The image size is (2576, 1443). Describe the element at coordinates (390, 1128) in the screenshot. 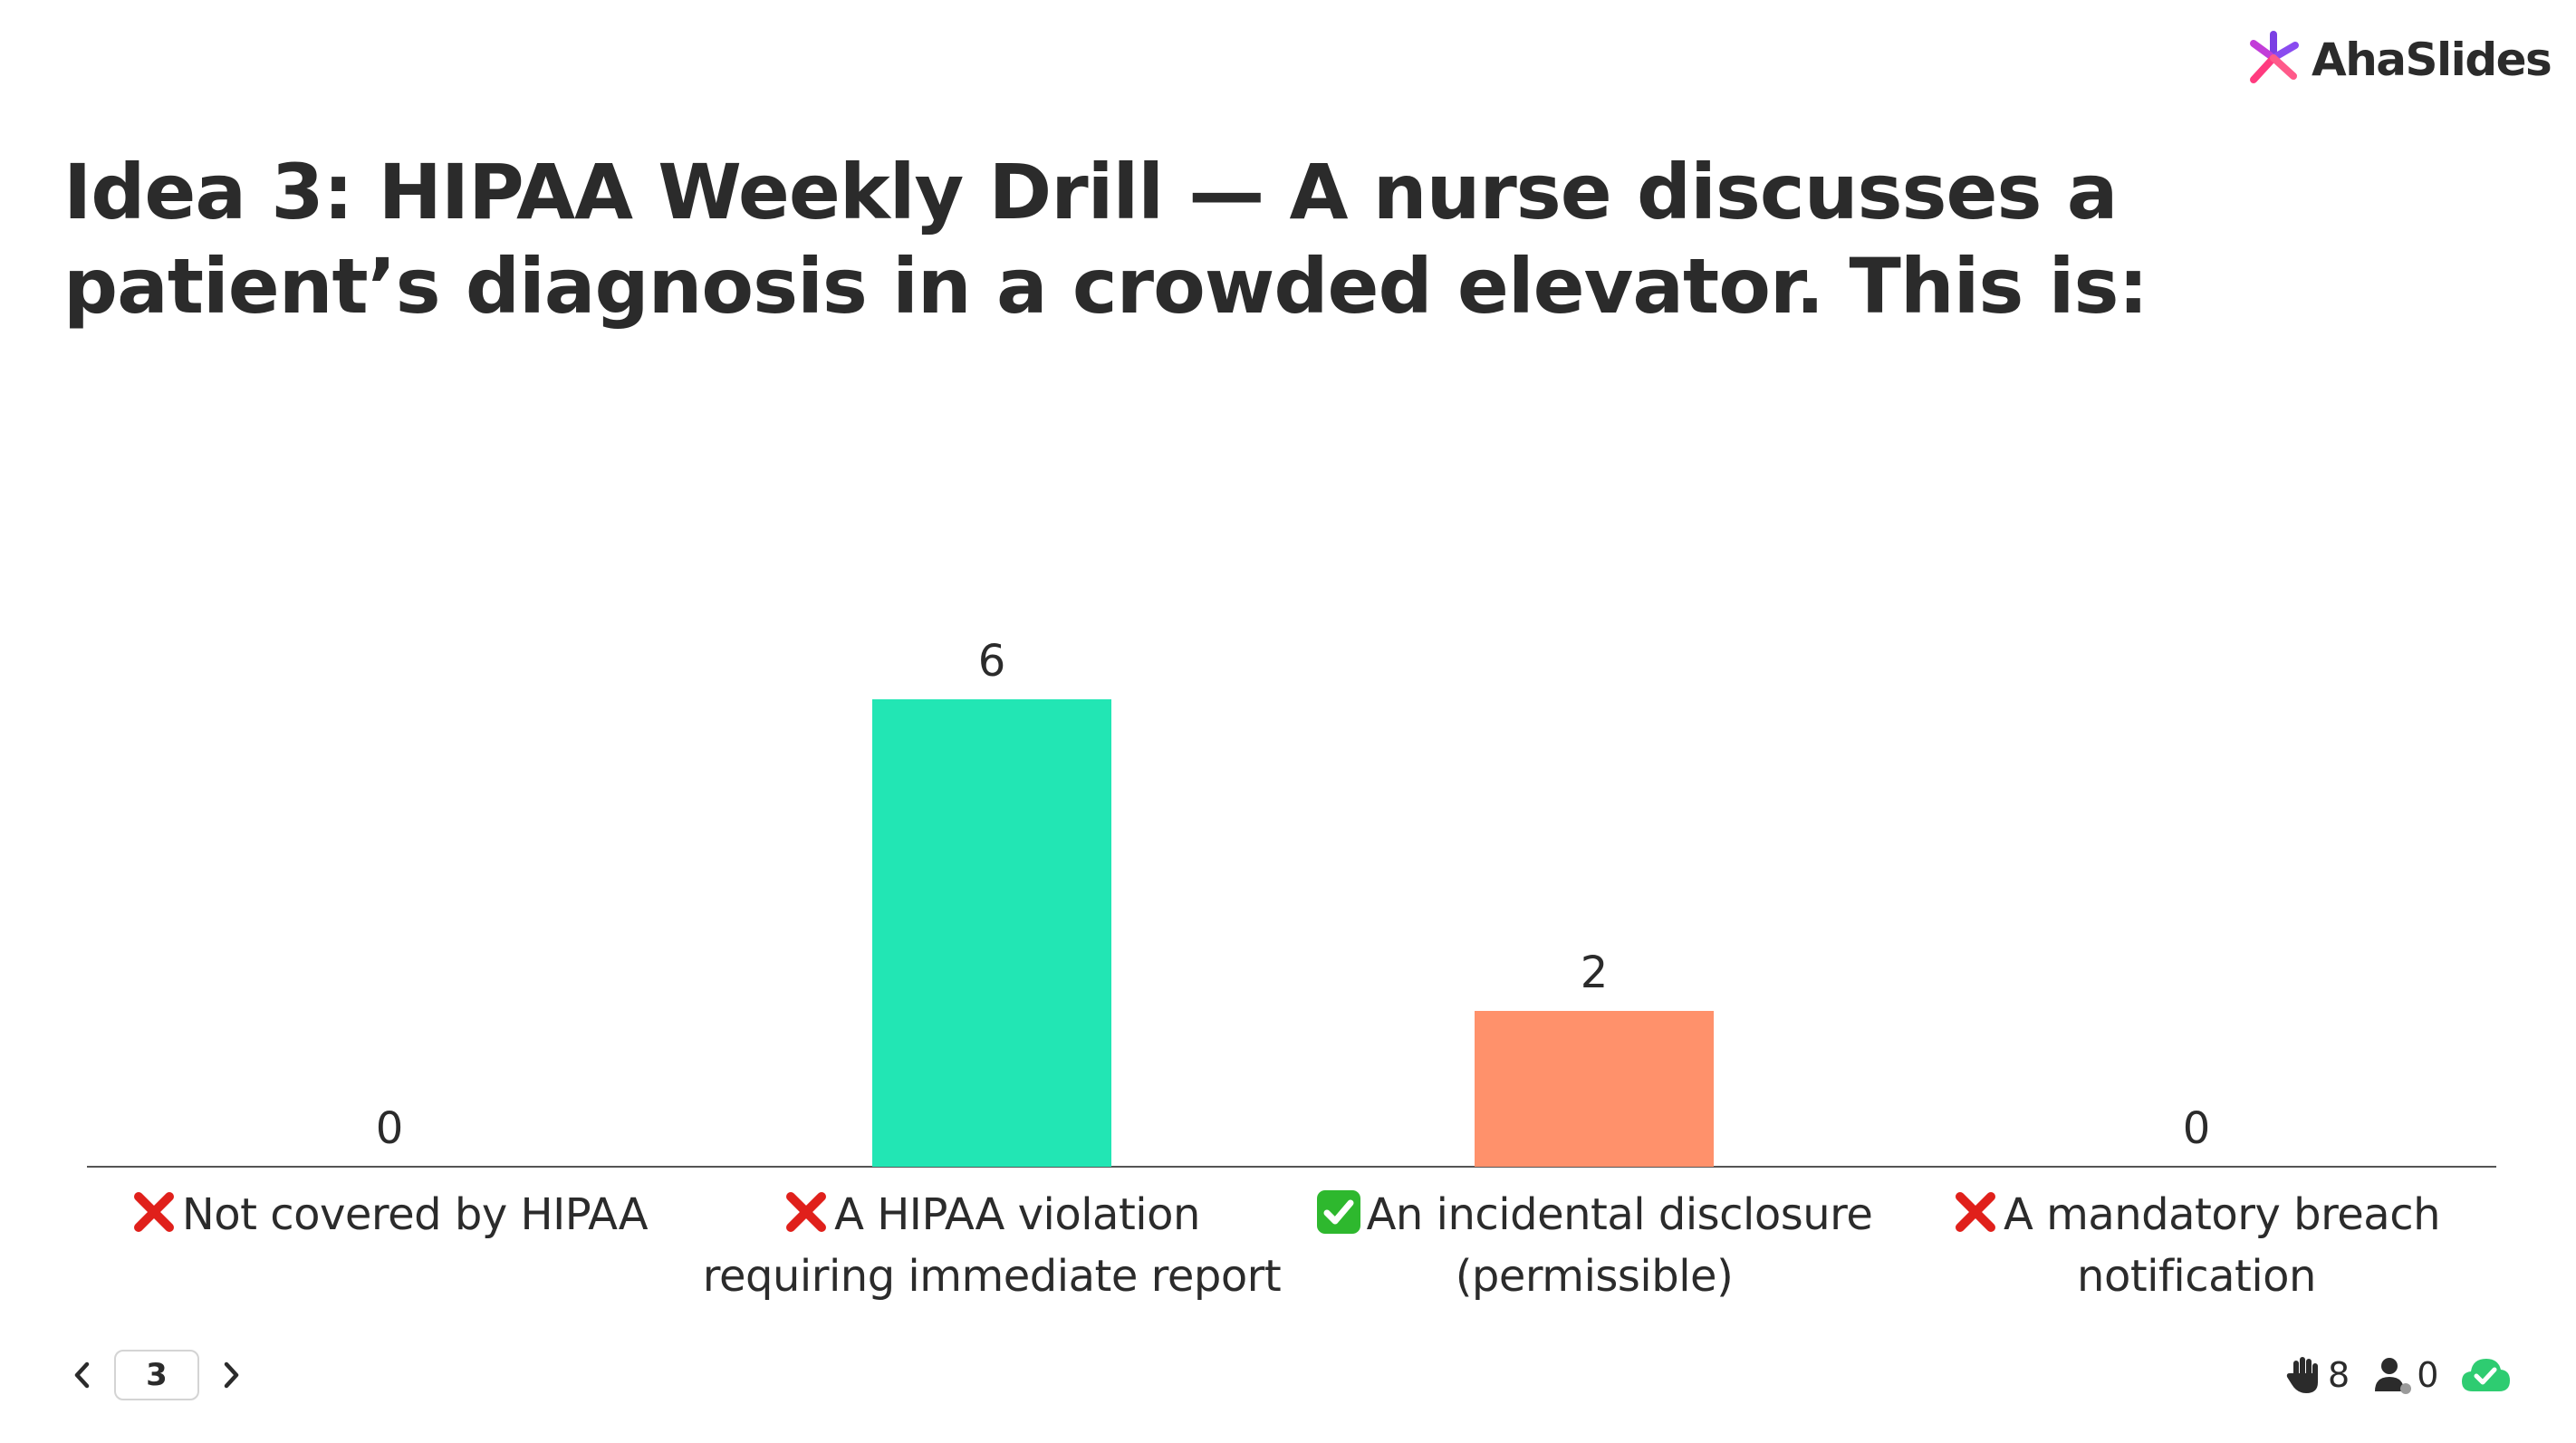

I see `bar-value-label-1: 0` at that location.